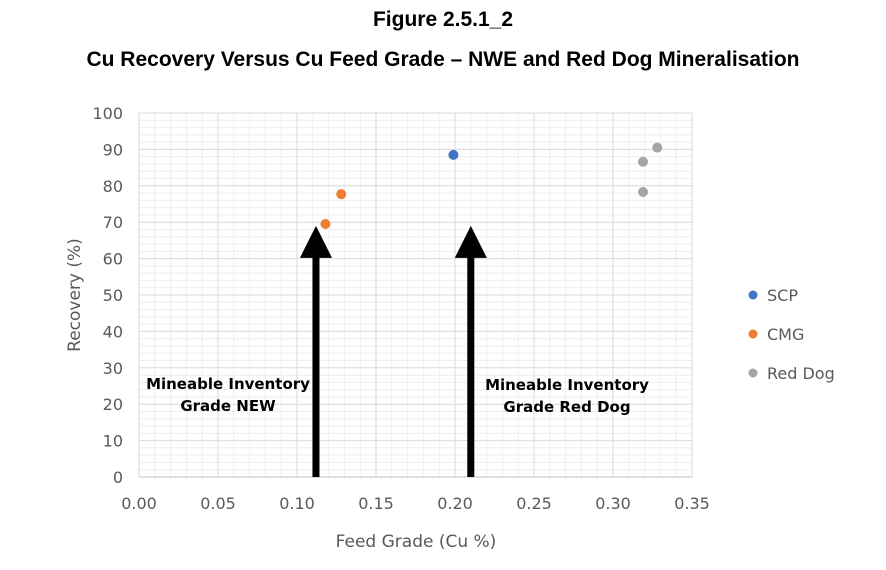 This screenshot has height=570, width=886. Describe the element at coordinates (113, 404) in the screenshot. I see `y-tick-label: 20` at that location.